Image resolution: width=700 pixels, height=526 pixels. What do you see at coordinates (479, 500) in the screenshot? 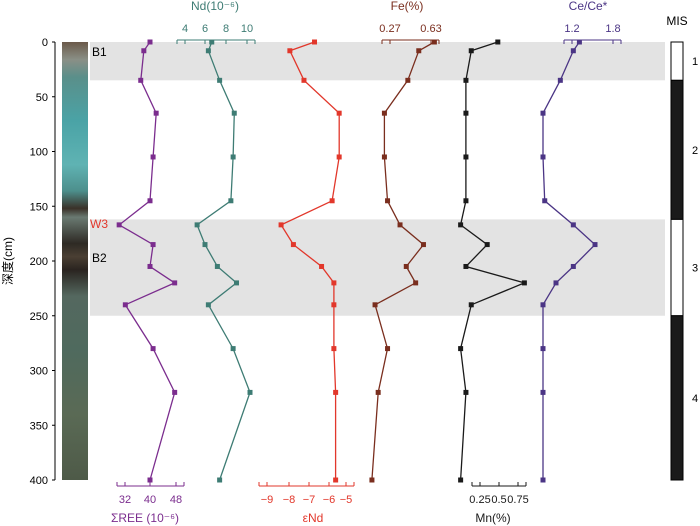
I see `tick-label-mn: 0.25` at bounding box center [479, 500].